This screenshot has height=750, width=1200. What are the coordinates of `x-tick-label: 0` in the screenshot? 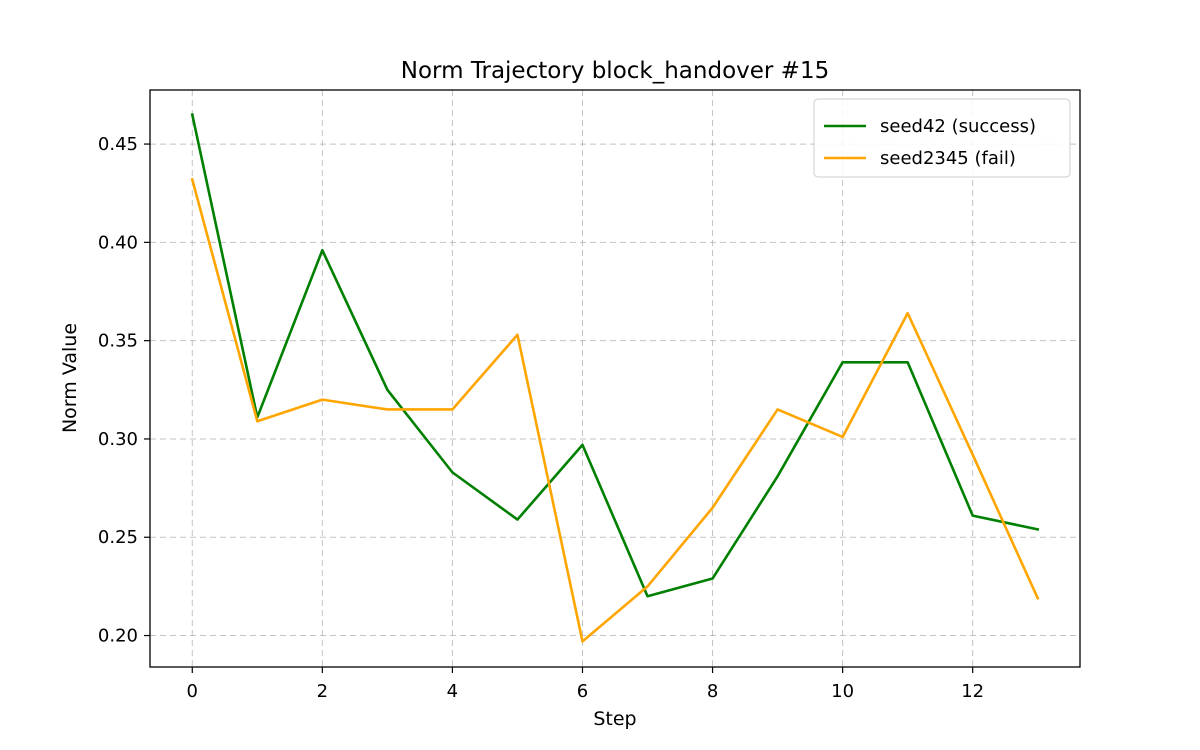 It's located at (192, 691).